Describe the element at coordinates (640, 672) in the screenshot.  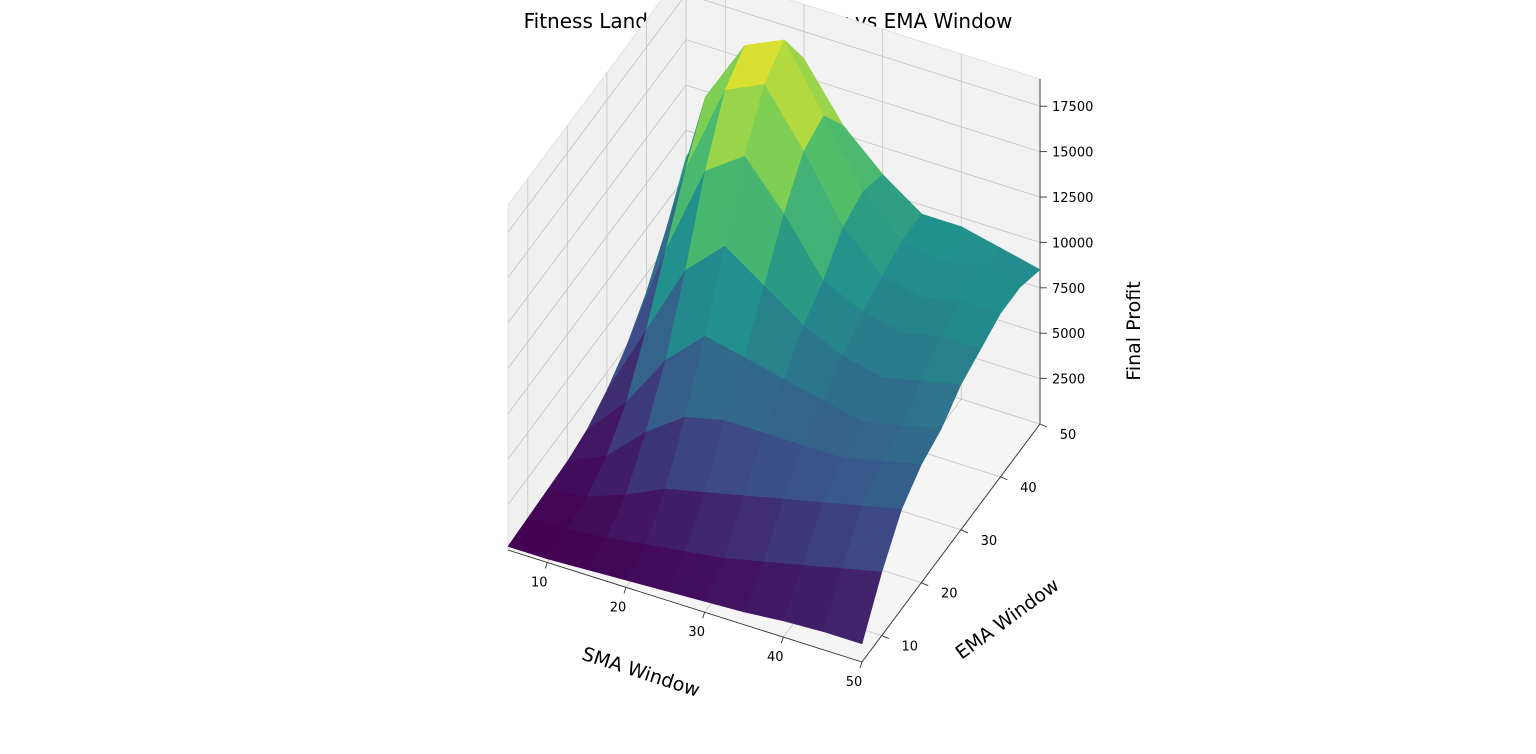
I see `x-axis-label: SMA Window` at that location.